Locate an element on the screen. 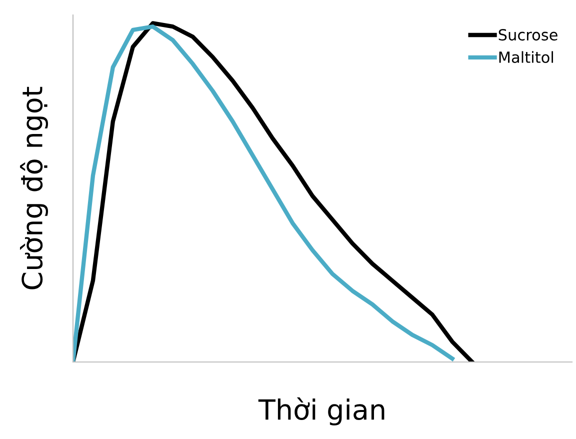 Image resolution: width=576 pixels, height=439 pixels. legend-label: Sucrose is located at coordinates (528, 35).